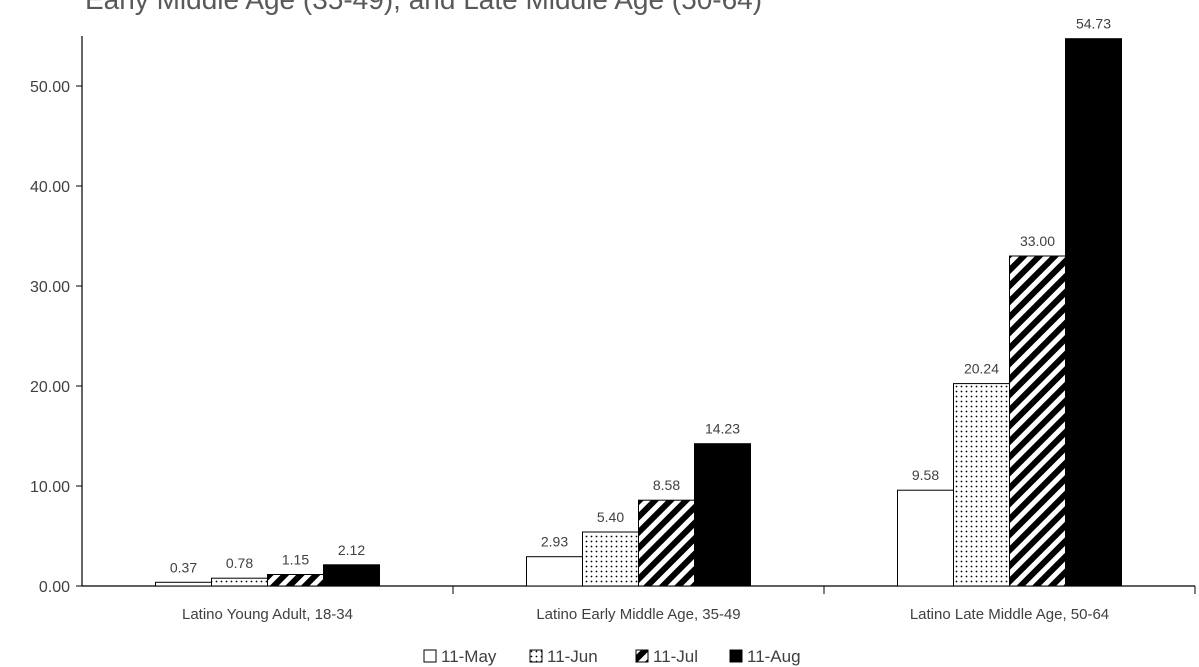  Describe the element at coordinates (183, 567) in the screenshot. I see `data-label: 0.37` at that location.